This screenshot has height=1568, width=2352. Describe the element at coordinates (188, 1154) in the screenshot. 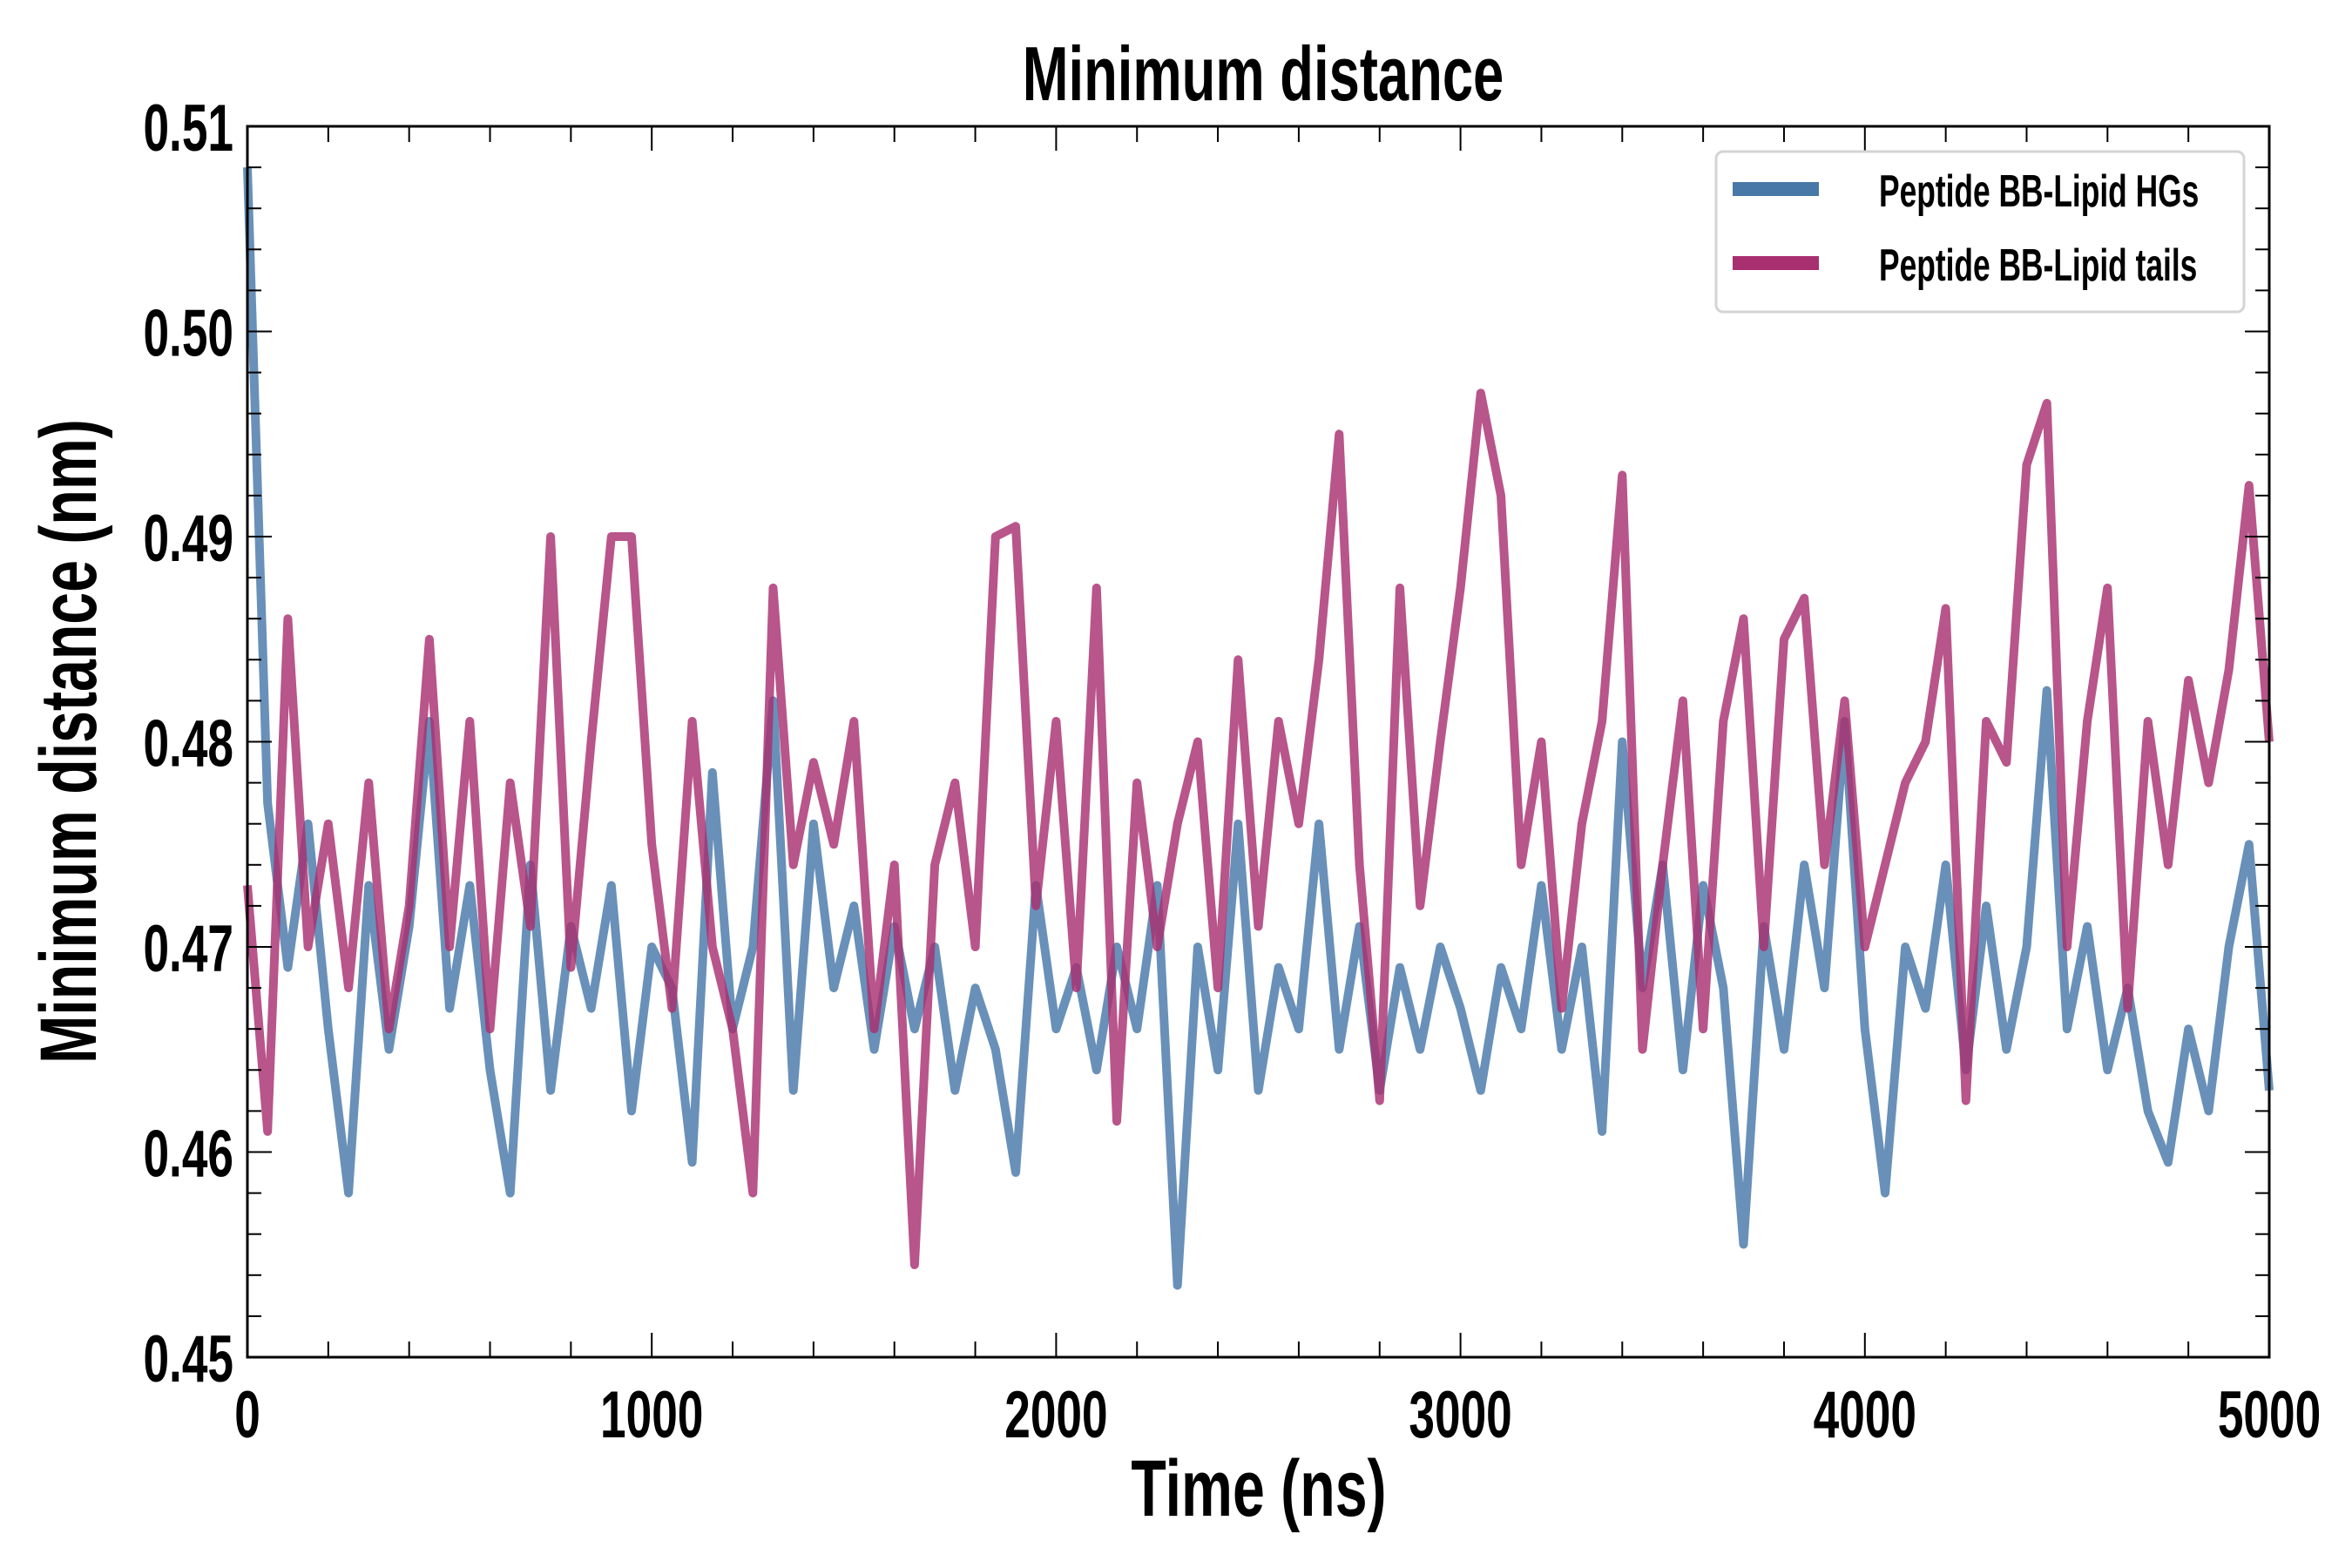

I see `y-tick-label: 0.46` at that location.